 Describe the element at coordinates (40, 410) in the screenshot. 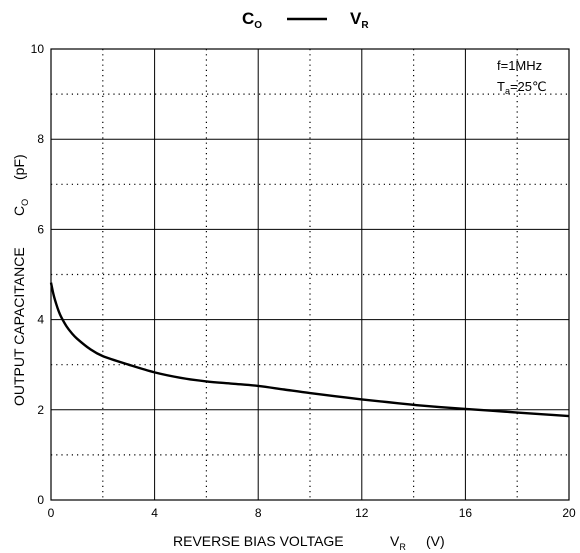

I see `y-tick-label: 2` at that location.